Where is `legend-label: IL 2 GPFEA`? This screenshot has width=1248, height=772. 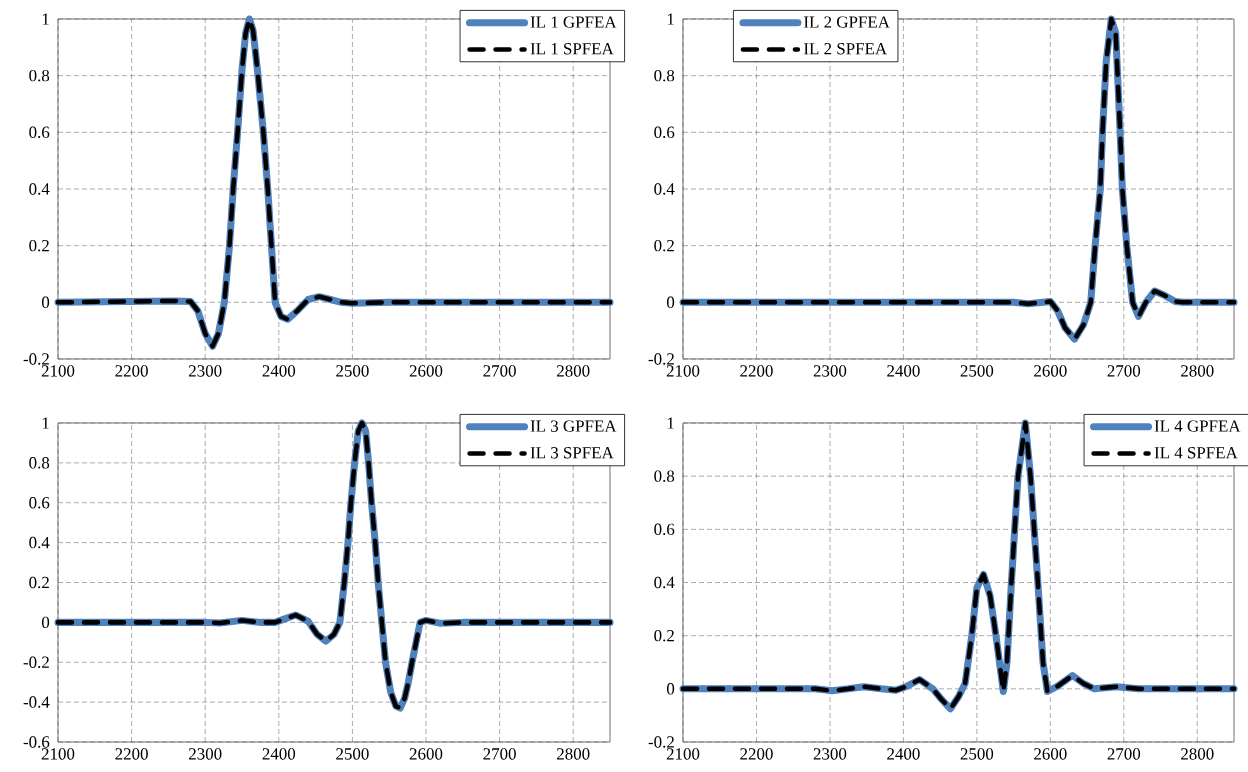
legend-label: IL 2 GPFEA is located at coordinates (847, 22).